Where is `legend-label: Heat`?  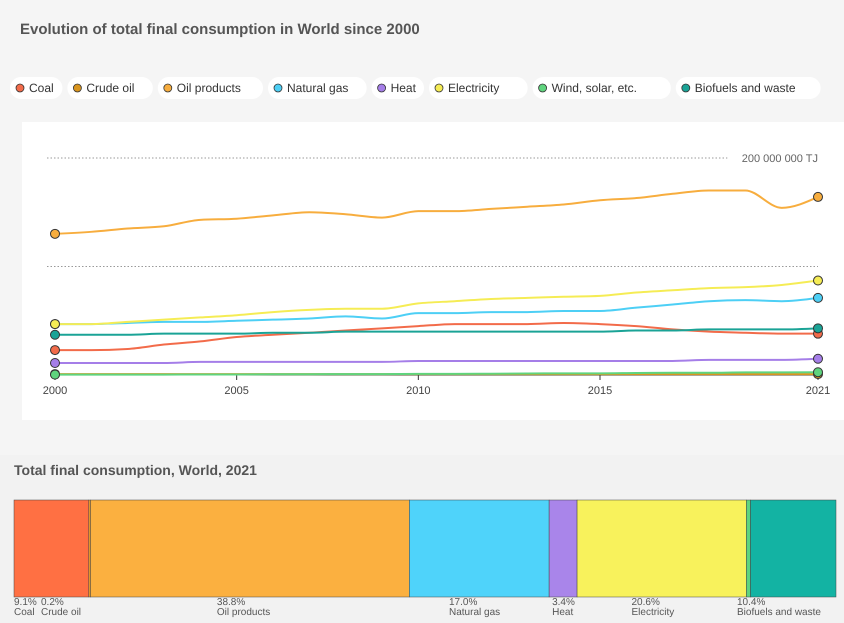 legend-label: Heat is located at coordinates (403, 88).